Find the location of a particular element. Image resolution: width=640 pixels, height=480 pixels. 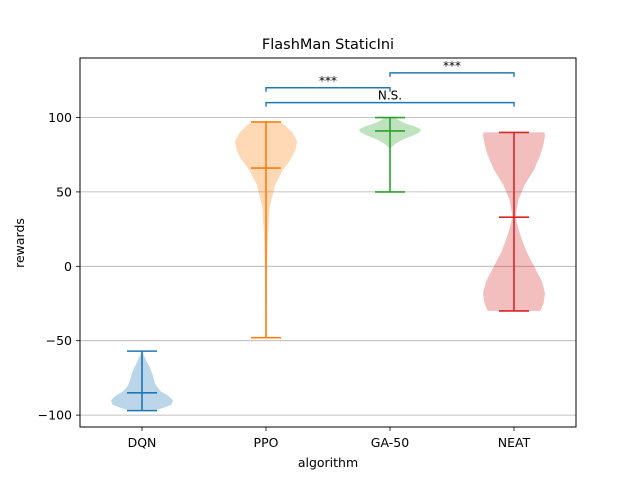

y-axis: 100 50 0 −50 −100 is located at coordinates (59, 266).